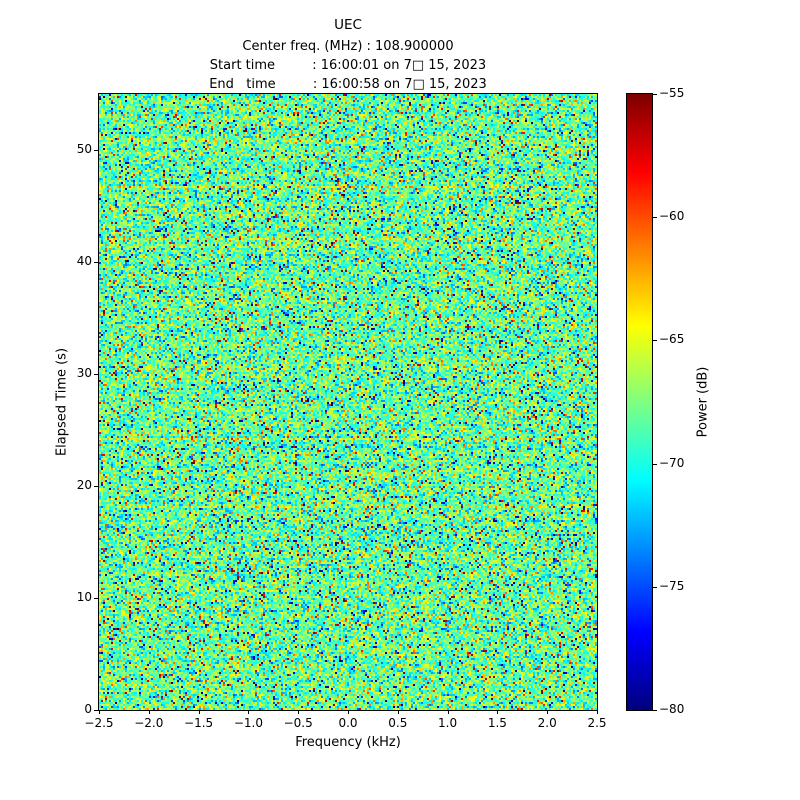  I want to click on x-tick-label: 2.0, so click(547, 723).